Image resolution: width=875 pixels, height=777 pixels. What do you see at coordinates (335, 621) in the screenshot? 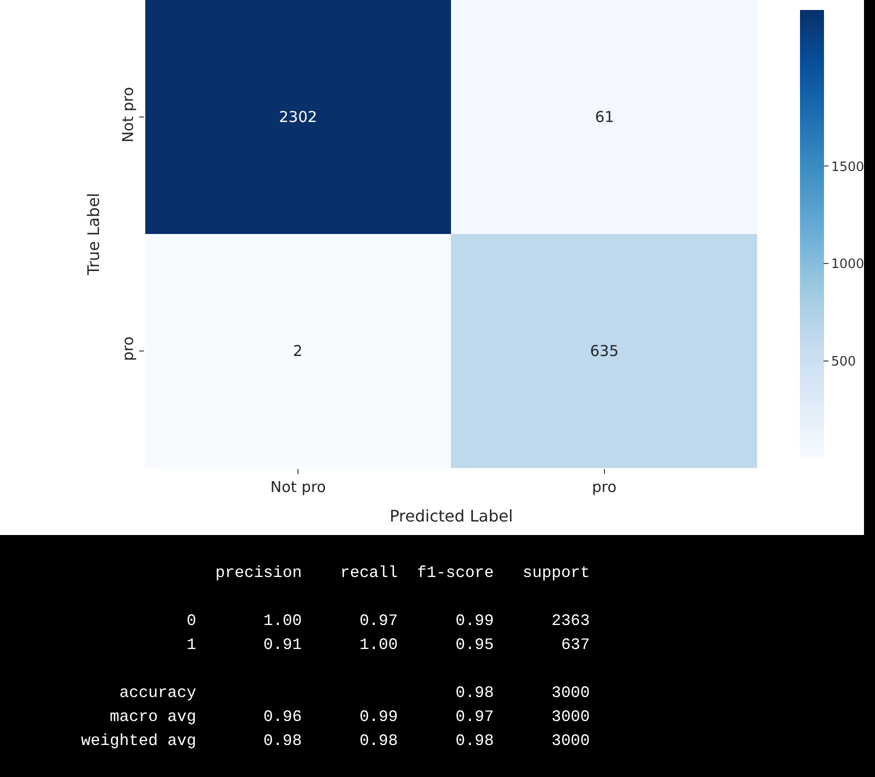
I see `text: 0 1.00 0.97 0.99 2363` at bounding box center [335, 621].